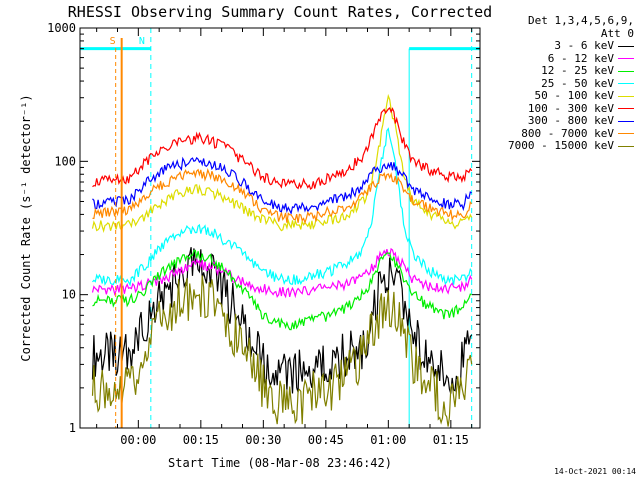 The height and width of the screenshot is (480, 640). Describe the element at coordinates (570, 120) in the screenshot. I see `legend-label: 300 - 800 keV` at that location.